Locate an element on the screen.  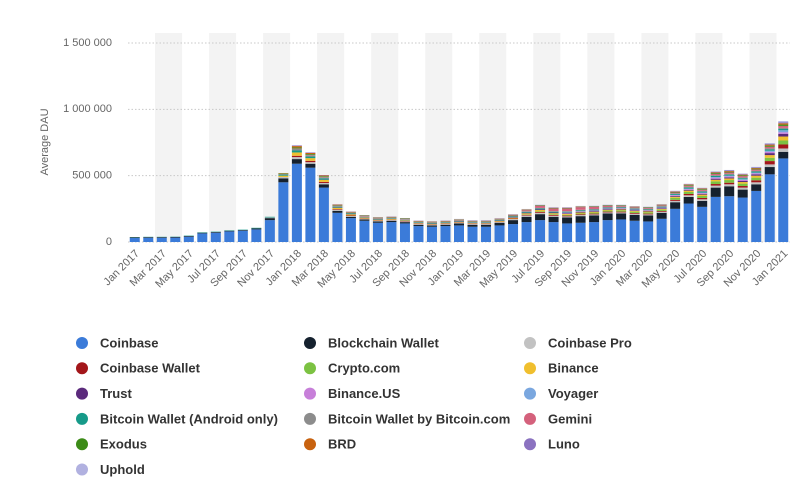
legend-label: Gemini is located at coordinates (570, 418).